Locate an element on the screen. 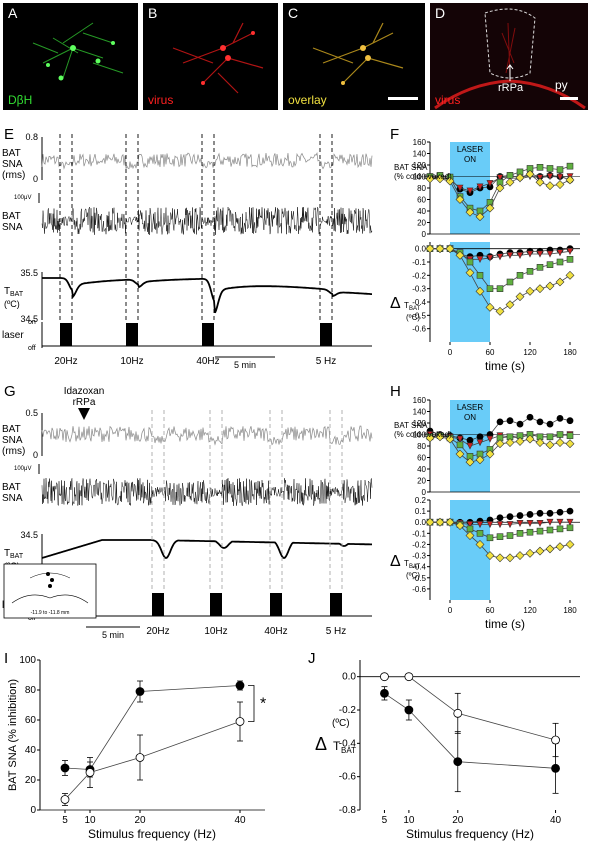 The width and height of the screenshot is (591, 853). bat-sna-raw-trace is located at coordinates (207, 491).